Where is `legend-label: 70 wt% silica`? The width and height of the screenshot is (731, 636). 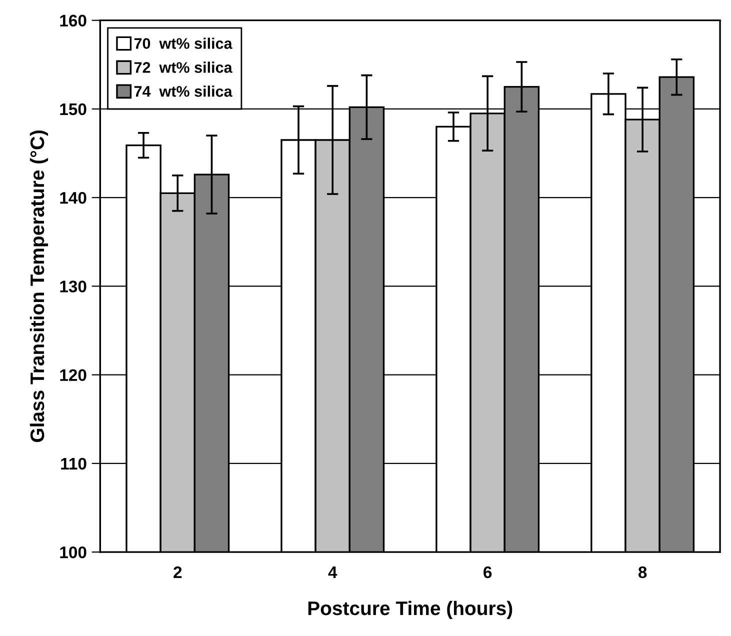
legend-label: 70 wt% silica is located at coordinates (183, 43).